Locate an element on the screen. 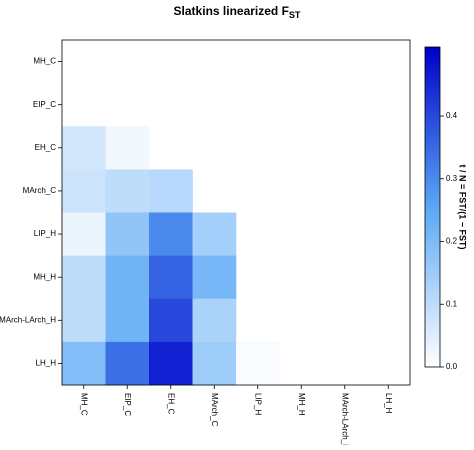  x-tick-label: LH_H is located at coordinates (388, 403).